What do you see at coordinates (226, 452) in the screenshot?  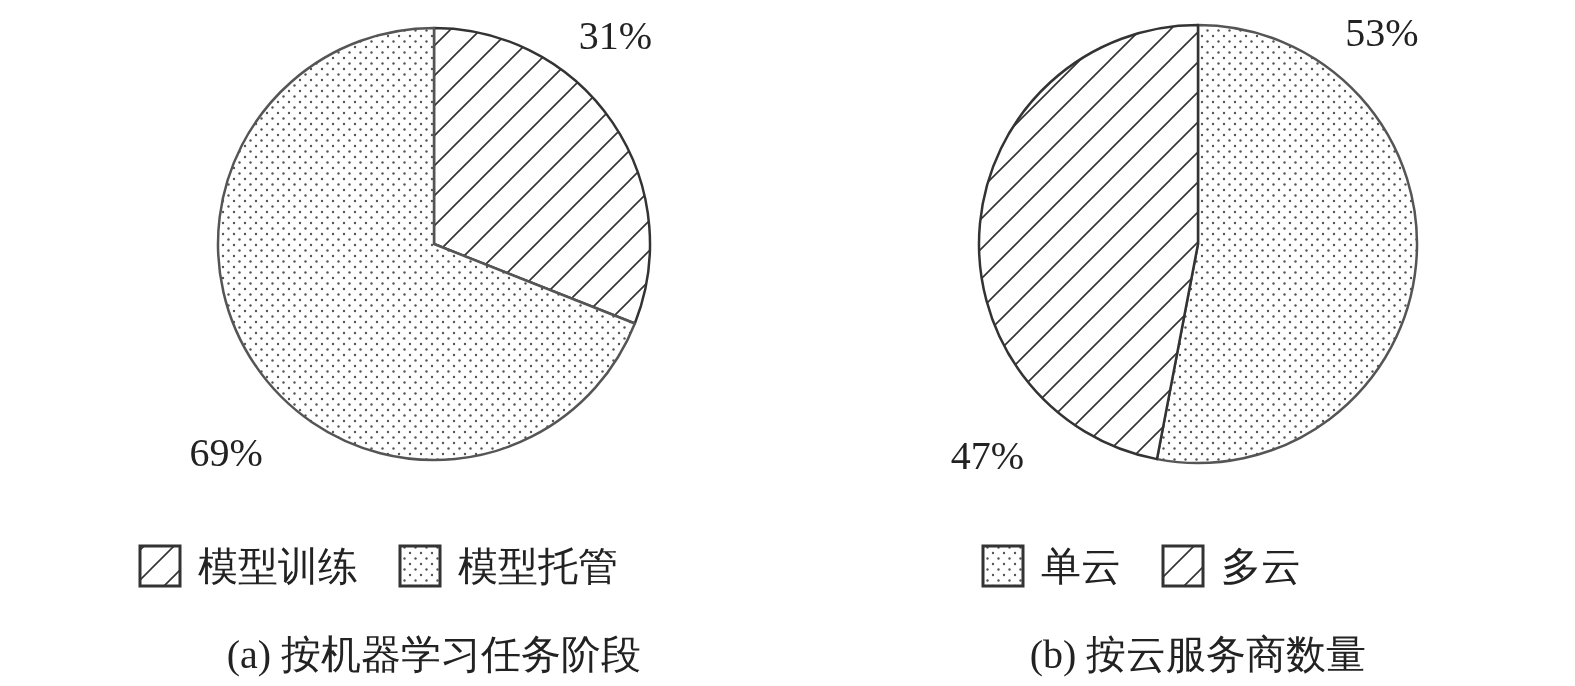 I see `data-label: 69%` at bounding box center [226, 452].